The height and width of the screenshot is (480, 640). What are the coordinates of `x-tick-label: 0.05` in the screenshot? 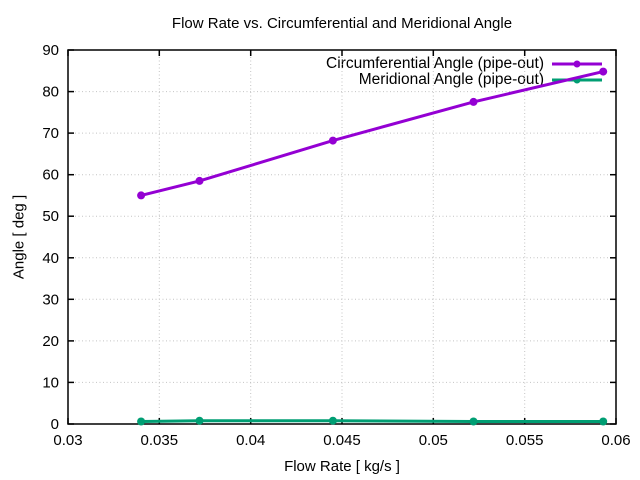 It's located at (433, 440).